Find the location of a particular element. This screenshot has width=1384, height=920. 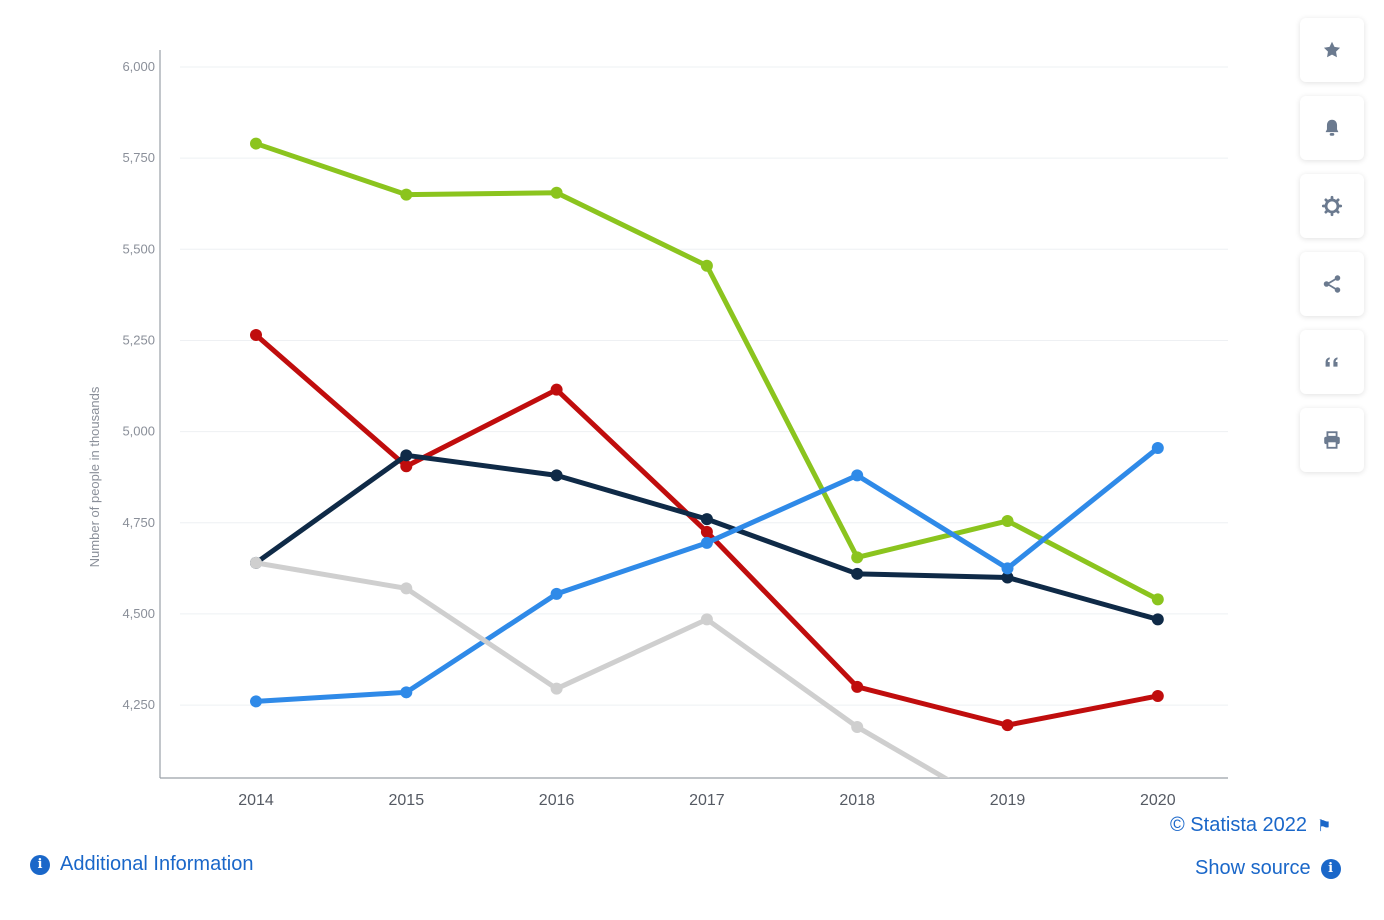

copyright-notice: © Statista 2022 ⚑ is located at coordinates (1250, 825).